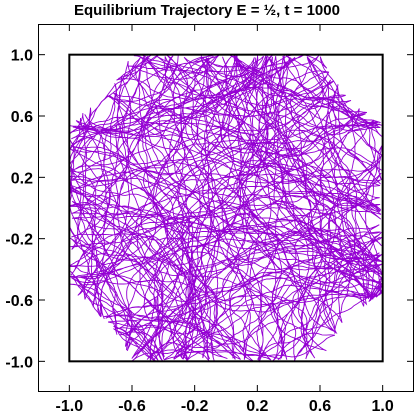 Image resolution: width=414 pixels, height=415 pixels. I want to click on y-tick-label: 1.0, so click(22, 56).